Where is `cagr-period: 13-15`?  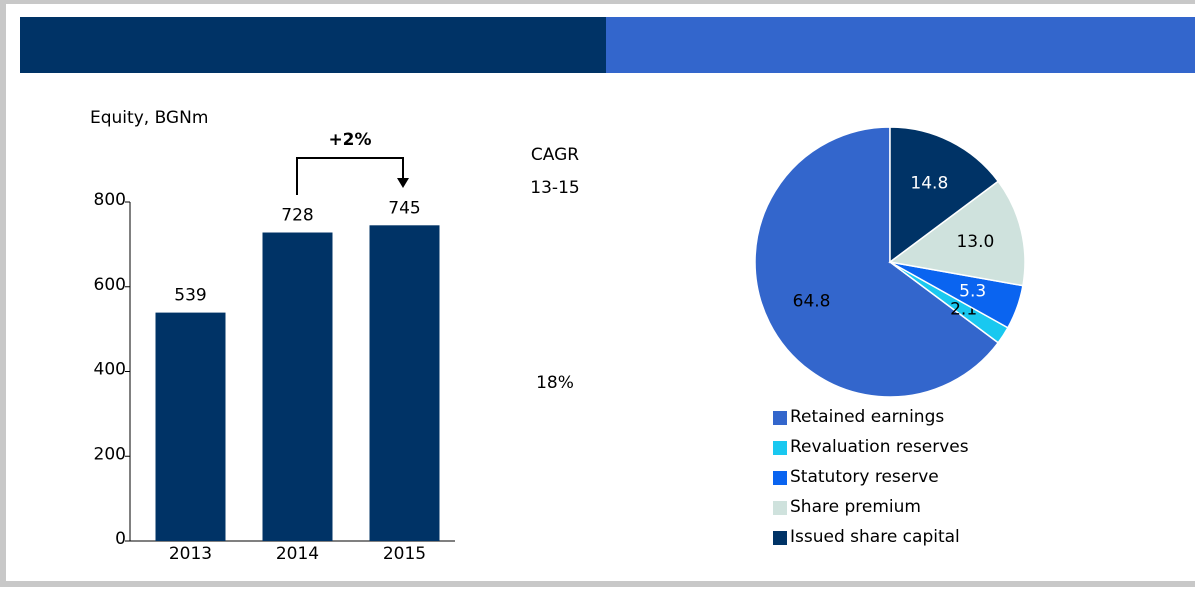 cagr-period: 13-15 is located at coordinates (554, 188).